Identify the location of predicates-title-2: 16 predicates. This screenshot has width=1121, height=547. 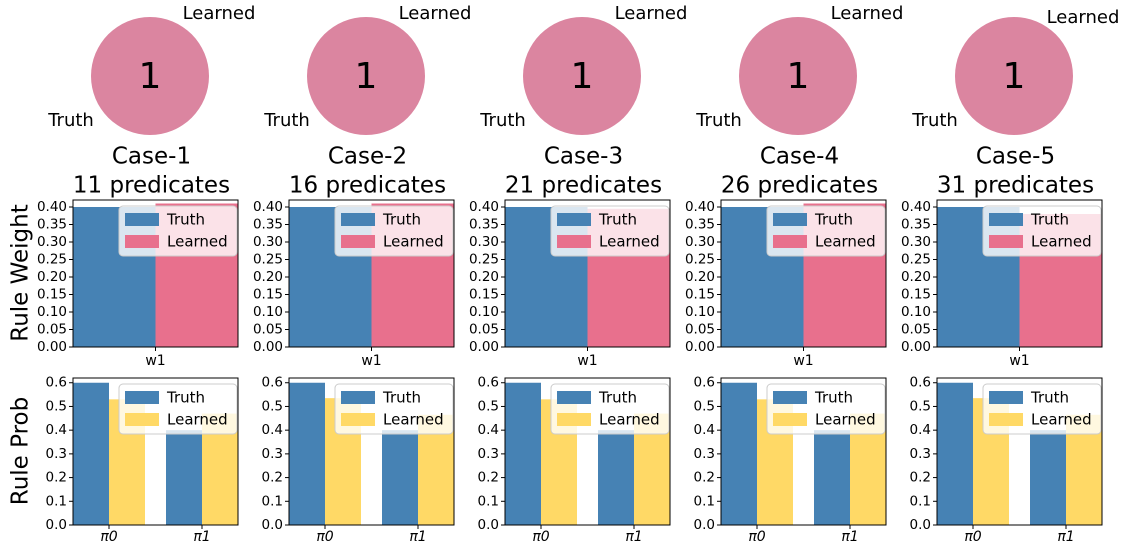
(367, 186).